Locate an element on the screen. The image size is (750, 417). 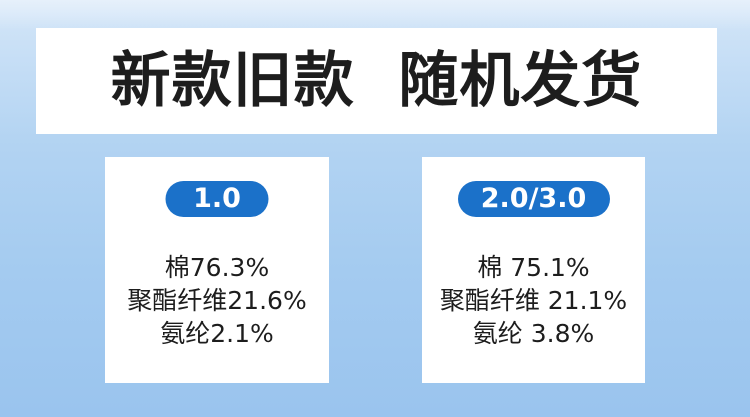
composition-spandex: 氨纶 3.8% is located at coordinates (533, 333).